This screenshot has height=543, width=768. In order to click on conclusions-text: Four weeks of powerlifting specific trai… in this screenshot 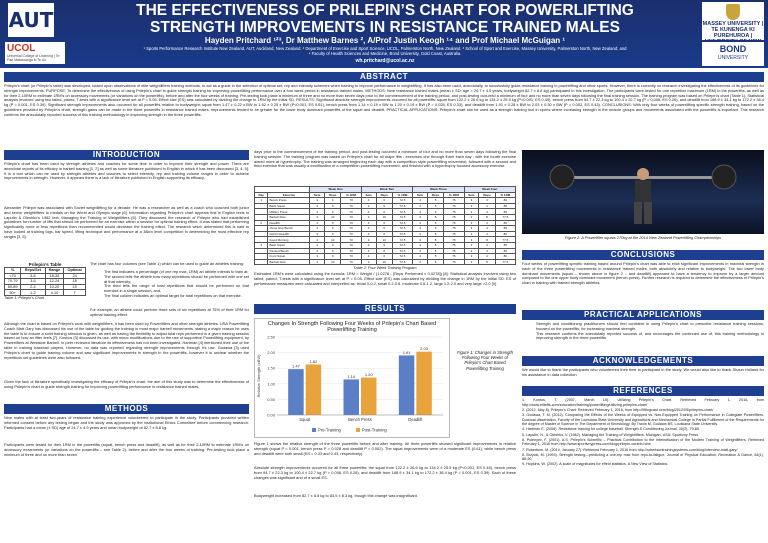, I will do `click(643, 274)`.